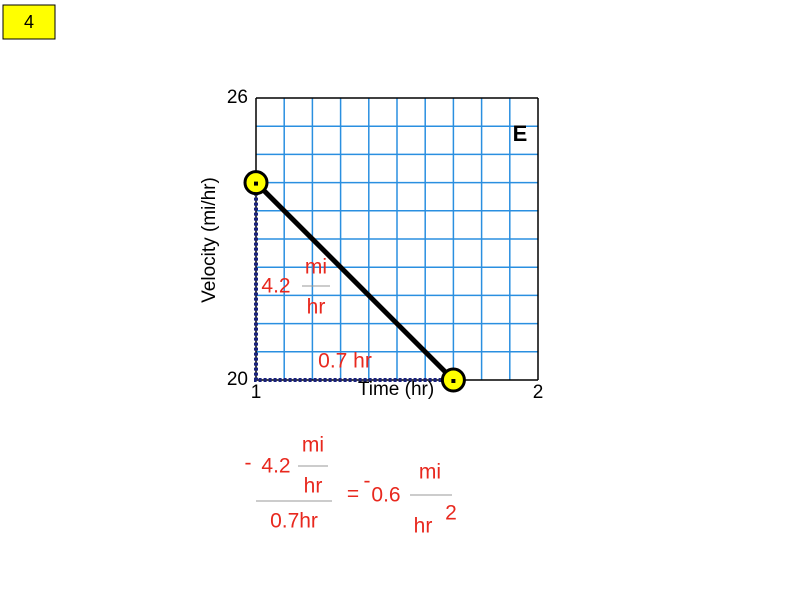 This screenshot has height=600, width=800. Describe the element at coordinates (275, 286) in the screenshot. I see `rise-value: 4.2` at that location.